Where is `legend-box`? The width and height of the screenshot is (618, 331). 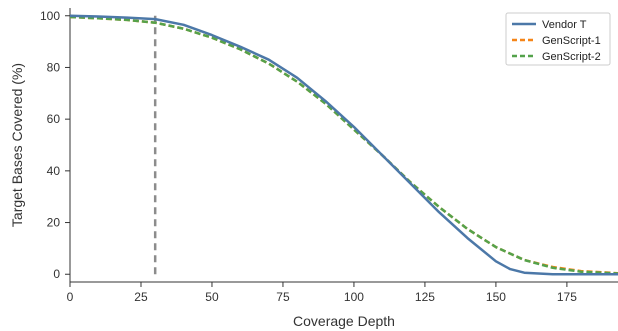 legend-box is located at coordinates (558, 39).